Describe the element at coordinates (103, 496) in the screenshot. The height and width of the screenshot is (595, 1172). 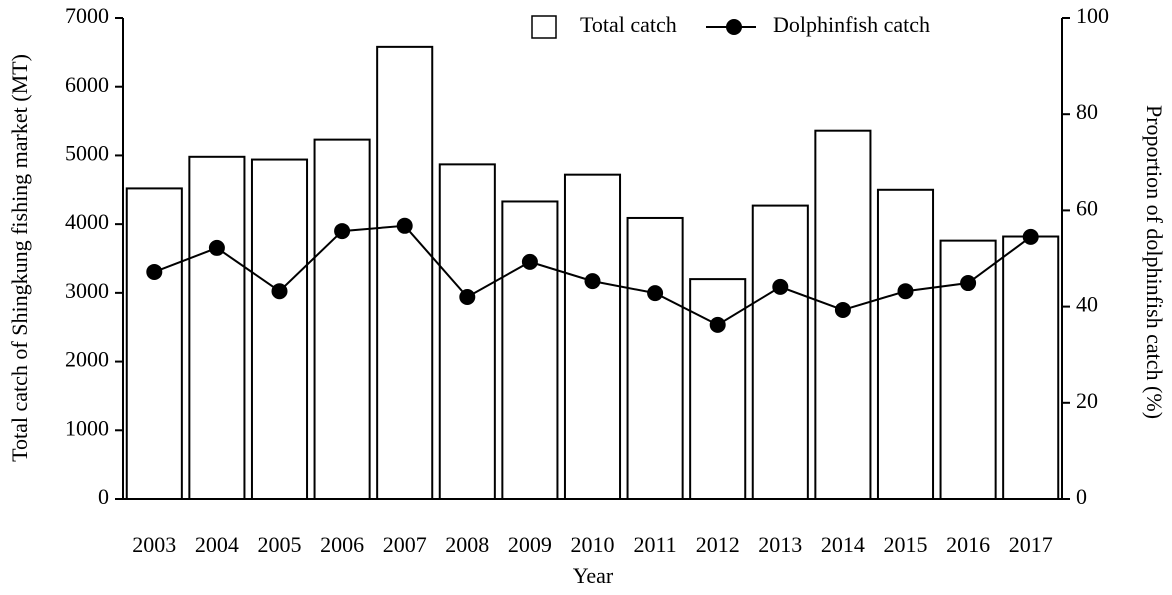
I see `y-tick-label: 0` at that location.